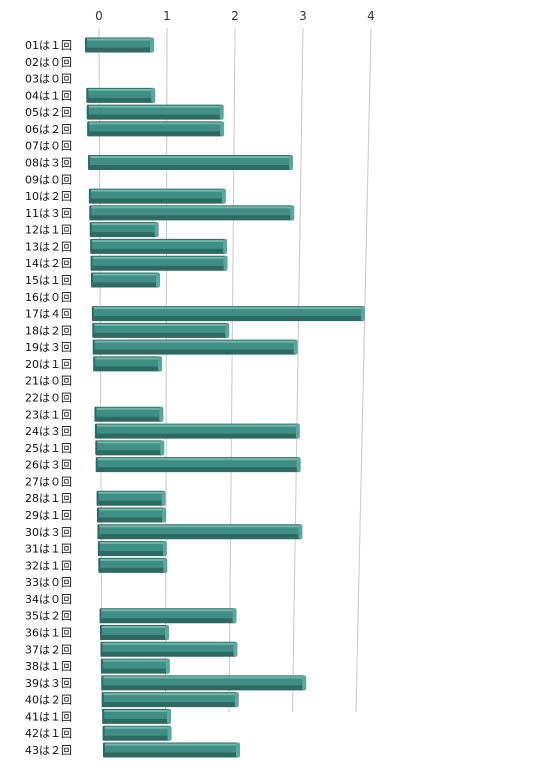 This screenshot has width=533, height=774. Describe the element at coordinates (48, 750) in the screenshot. I see `category-label: 43は２回` at that location.